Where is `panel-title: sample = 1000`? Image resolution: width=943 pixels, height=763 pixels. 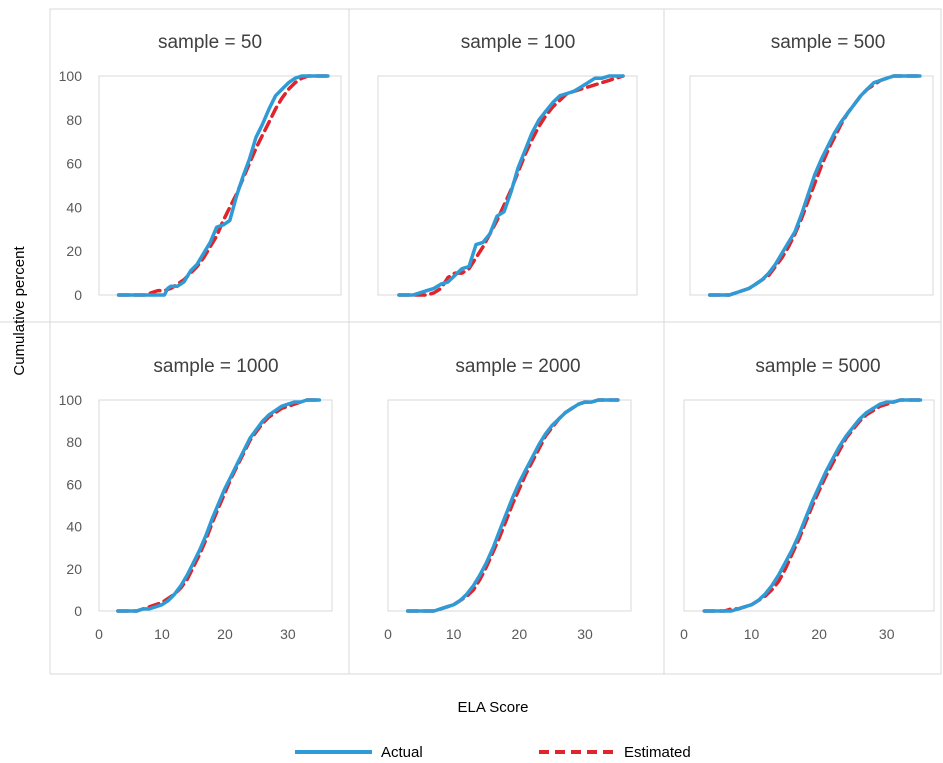
panel-title: sample = 1000 is located at coordinates (215, 366).